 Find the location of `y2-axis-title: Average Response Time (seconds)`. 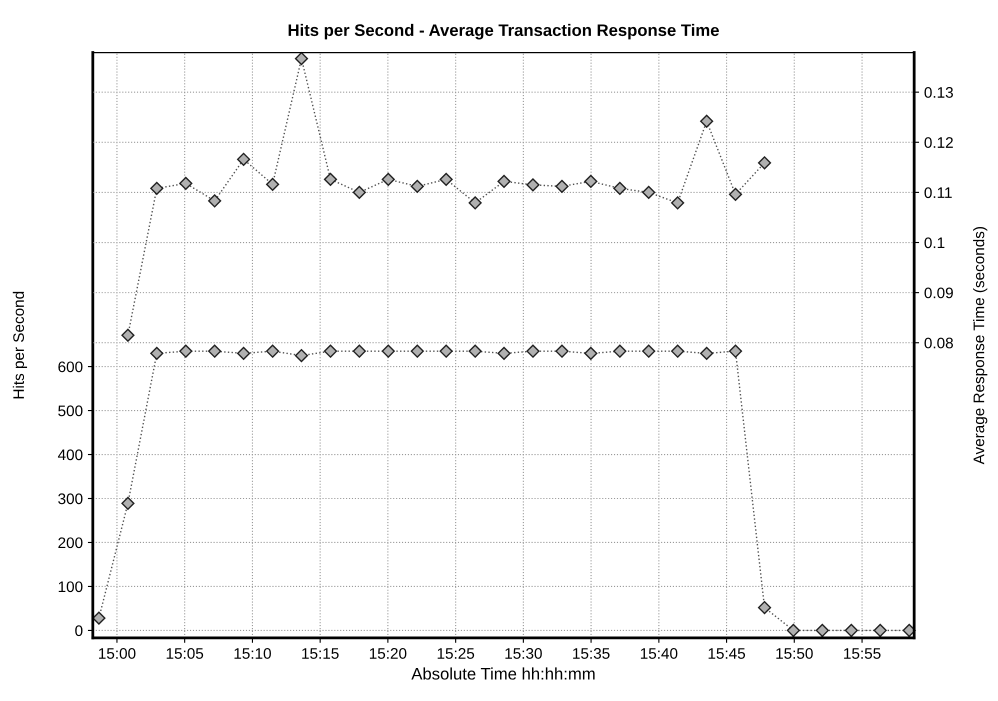

y2-axis-title: Average Response Time (seconds) is located at coordinates (980, 345).